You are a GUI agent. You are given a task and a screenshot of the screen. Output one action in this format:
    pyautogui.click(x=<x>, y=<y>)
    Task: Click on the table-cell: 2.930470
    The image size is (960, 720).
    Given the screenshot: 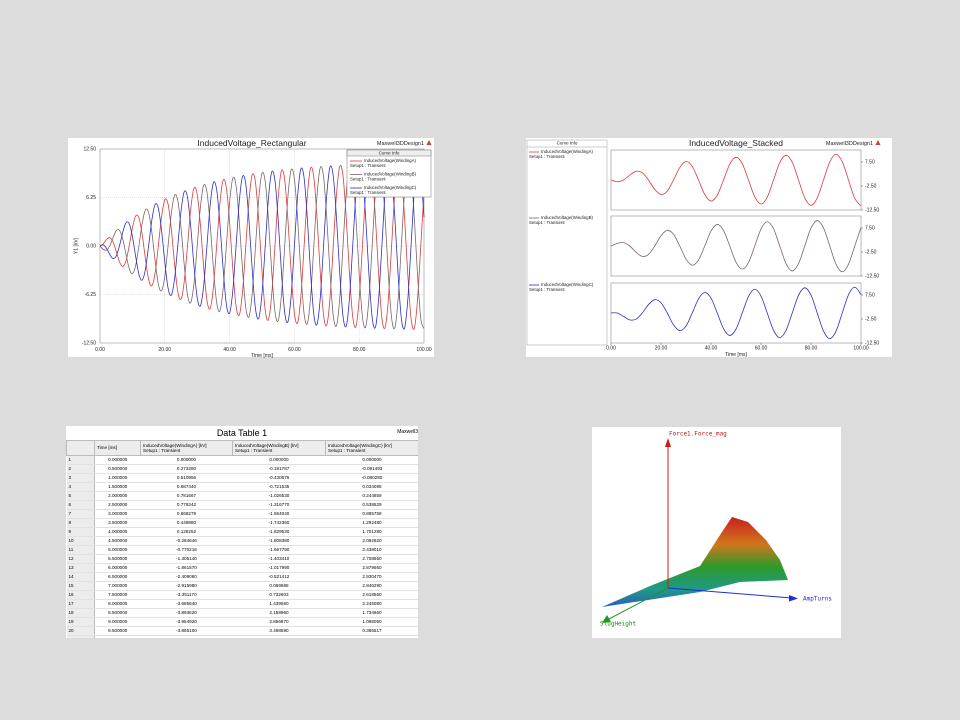 What is the action you would take?
    pyautogui.click(x=371, y=577)
    